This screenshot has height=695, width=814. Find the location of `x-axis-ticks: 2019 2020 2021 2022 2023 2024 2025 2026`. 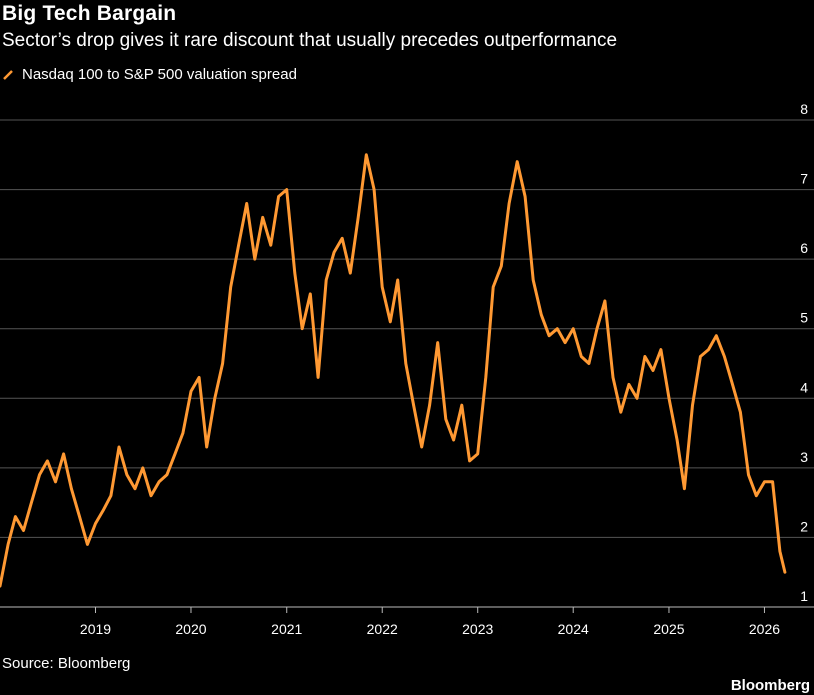

x-axis-ticks: 2019 2020 2021 2022 2023 2024 2025 2026 is located at coordinates (430, 622).